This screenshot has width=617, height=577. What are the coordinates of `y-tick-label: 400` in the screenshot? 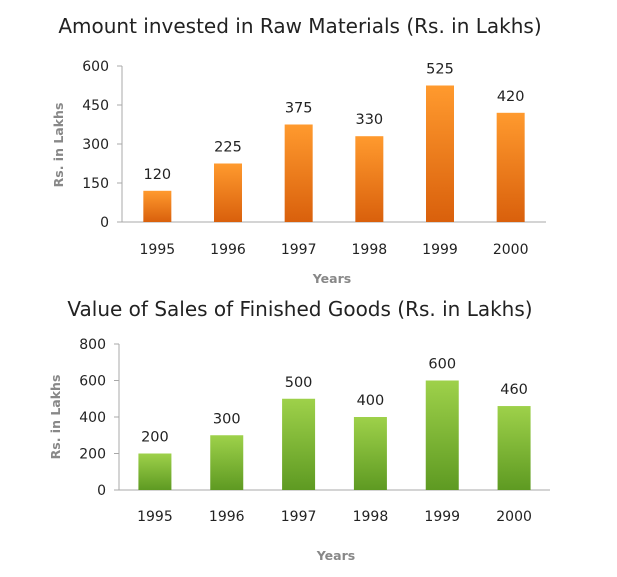 It's located at (92, 418).